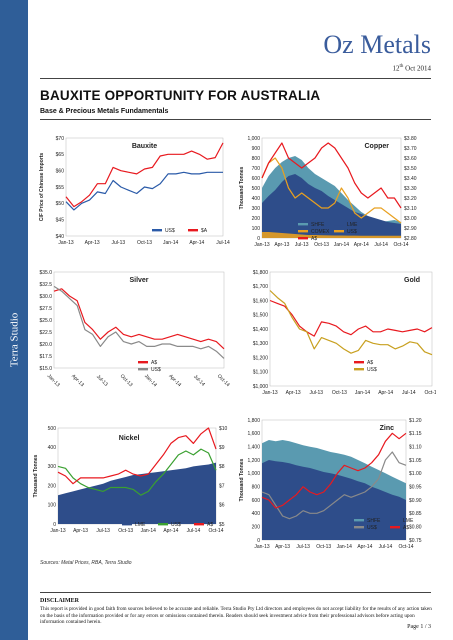 The width and height of the screenshot is (453, 640). What do you see at coordinates (52, 448) in the screenshot?
I see `nickel-y-tick: 400` at bounding box center [52, 448].